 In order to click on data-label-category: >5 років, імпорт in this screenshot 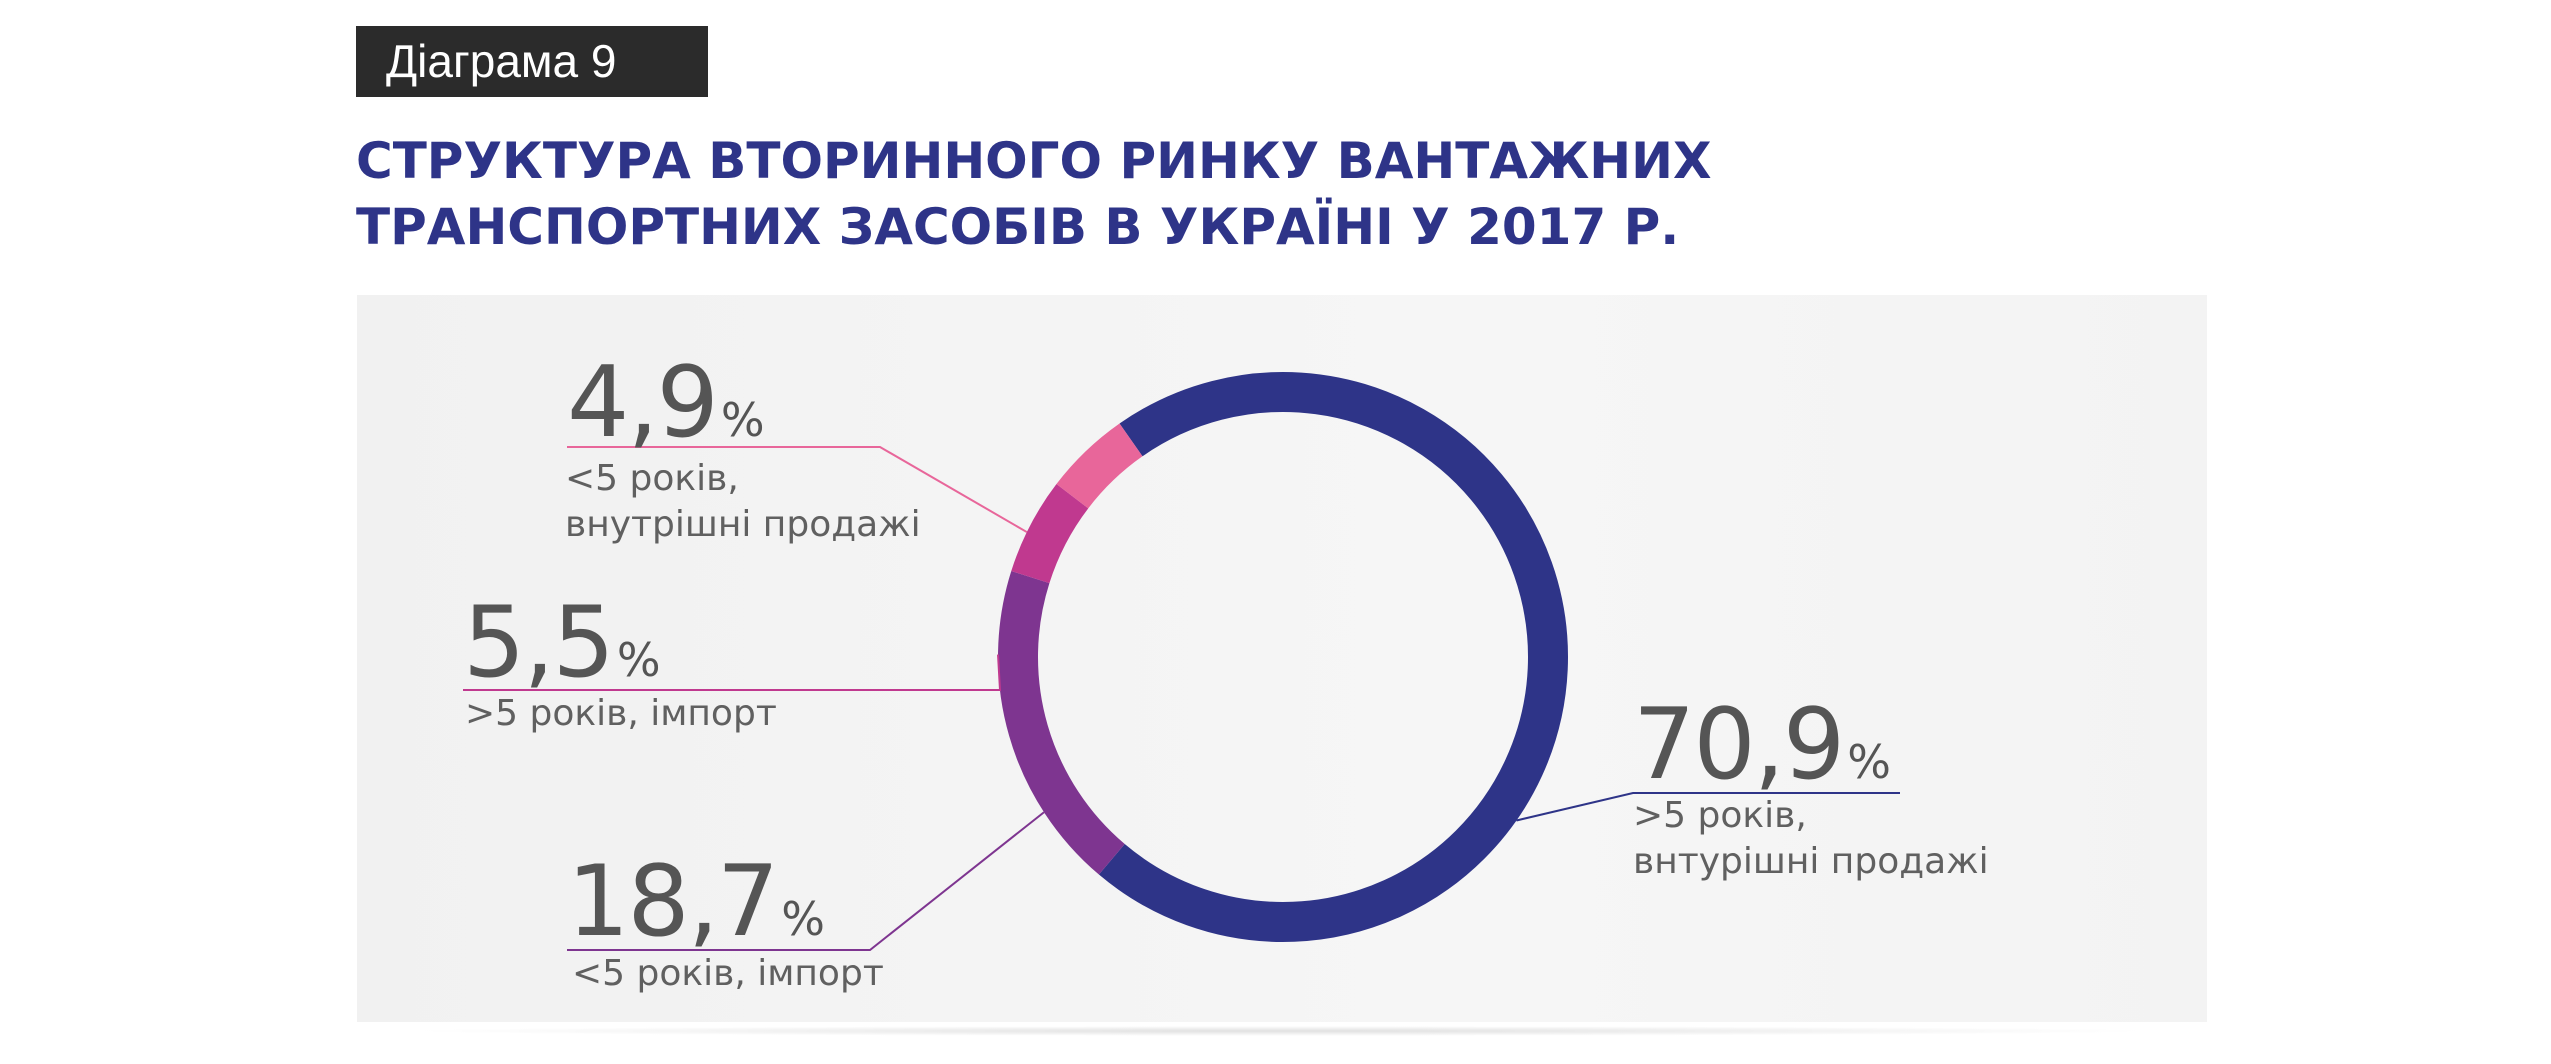, I will do `click(621, 713)`.